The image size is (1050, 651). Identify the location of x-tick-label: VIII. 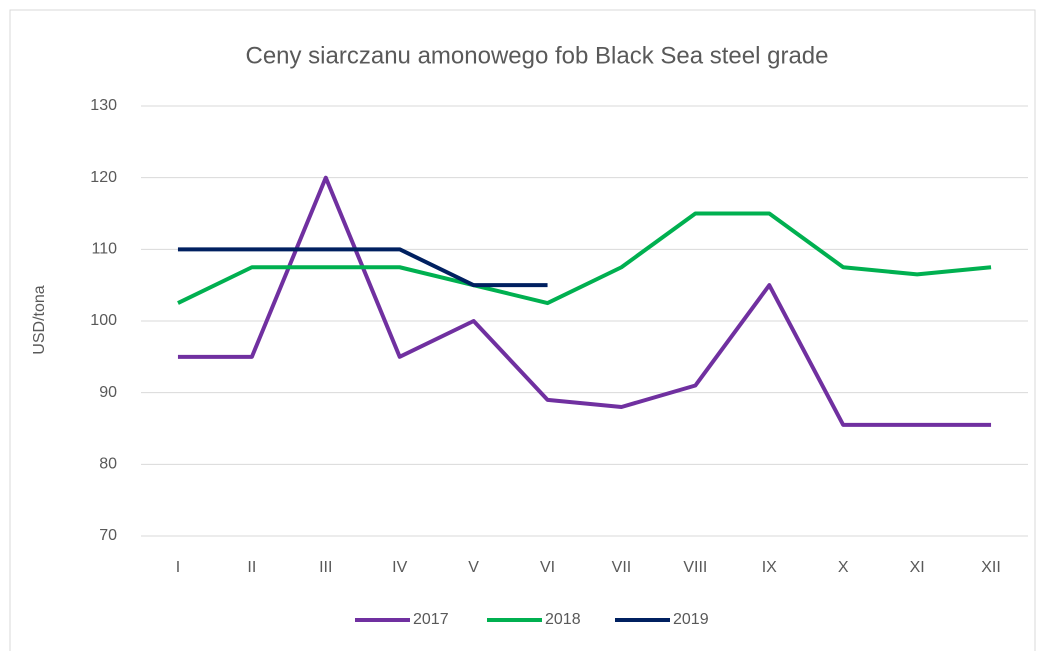
(695, 567).